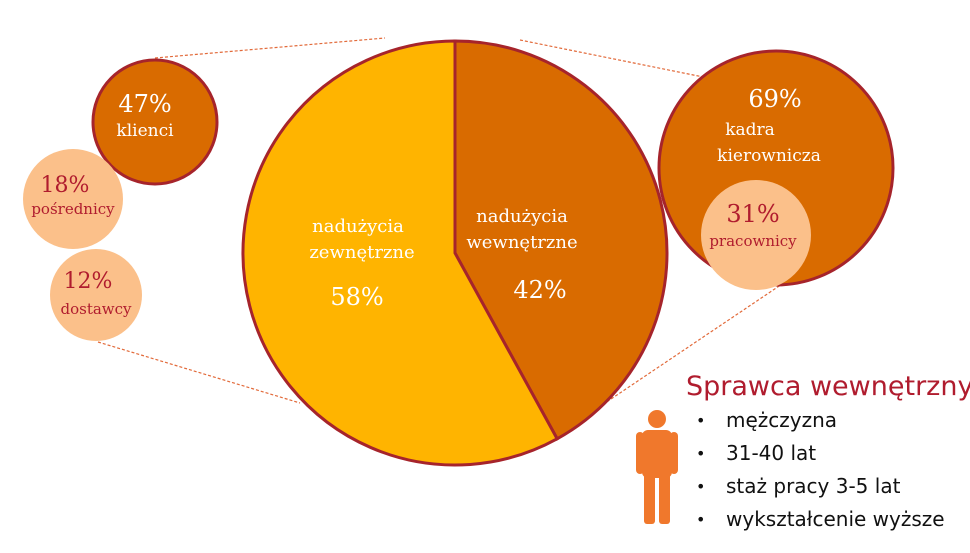  Describe the element at coordinates (73, 199) in the screenshot. I see `bubble-posrednicy` at that location.